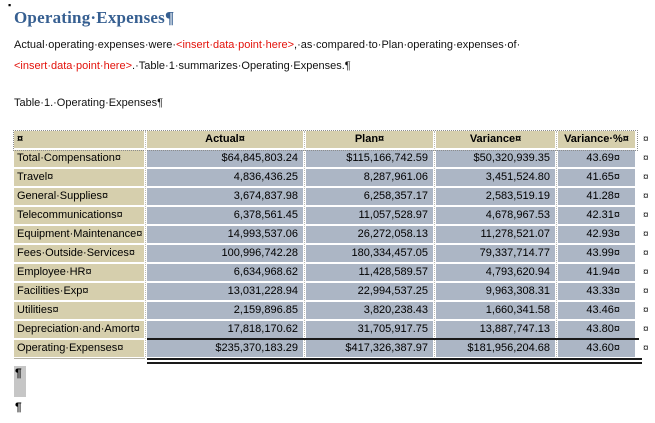 This screenshot has width=655, height=423. I want to click on cell-label: Equipment·Maintenance¤, so click(79, 234).